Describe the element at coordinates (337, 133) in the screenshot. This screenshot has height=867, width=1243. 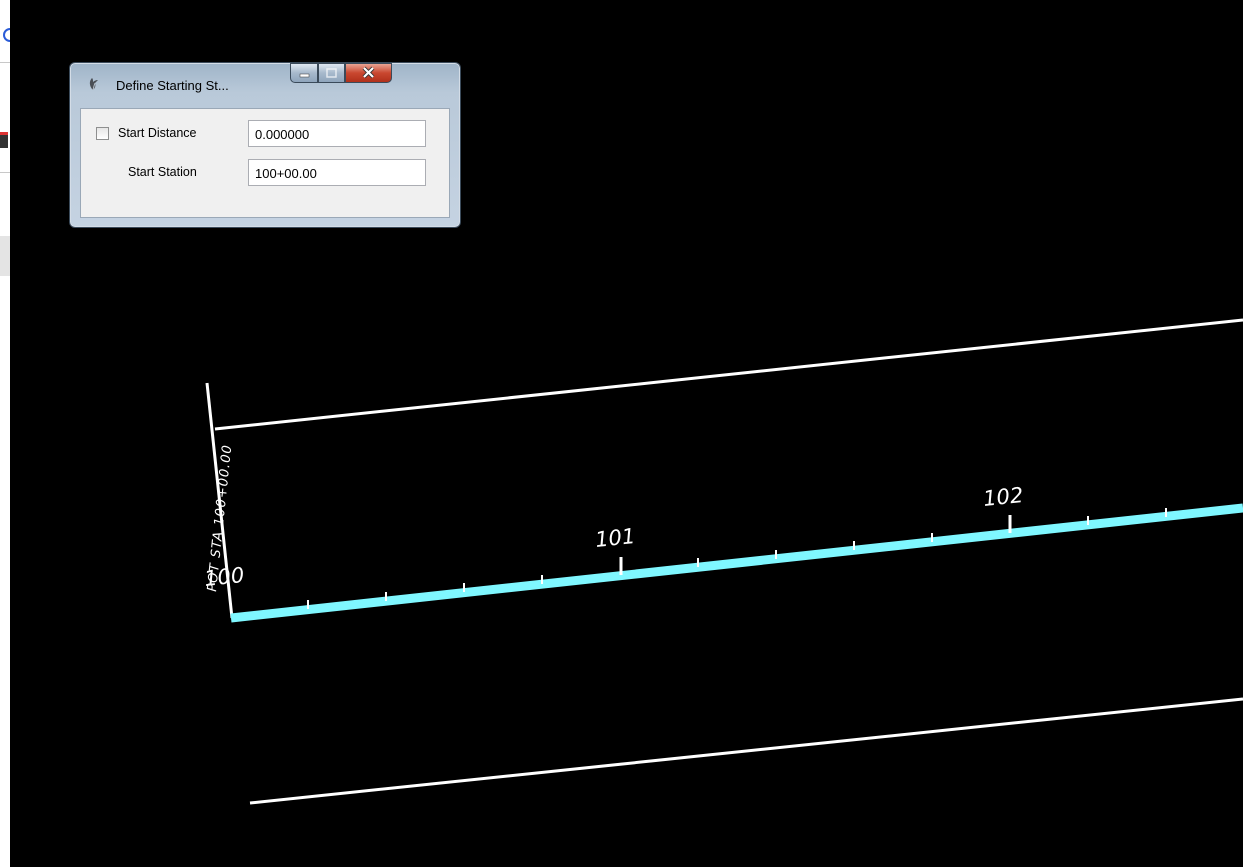
I see `start-distance-field: 0.000000` at that location.